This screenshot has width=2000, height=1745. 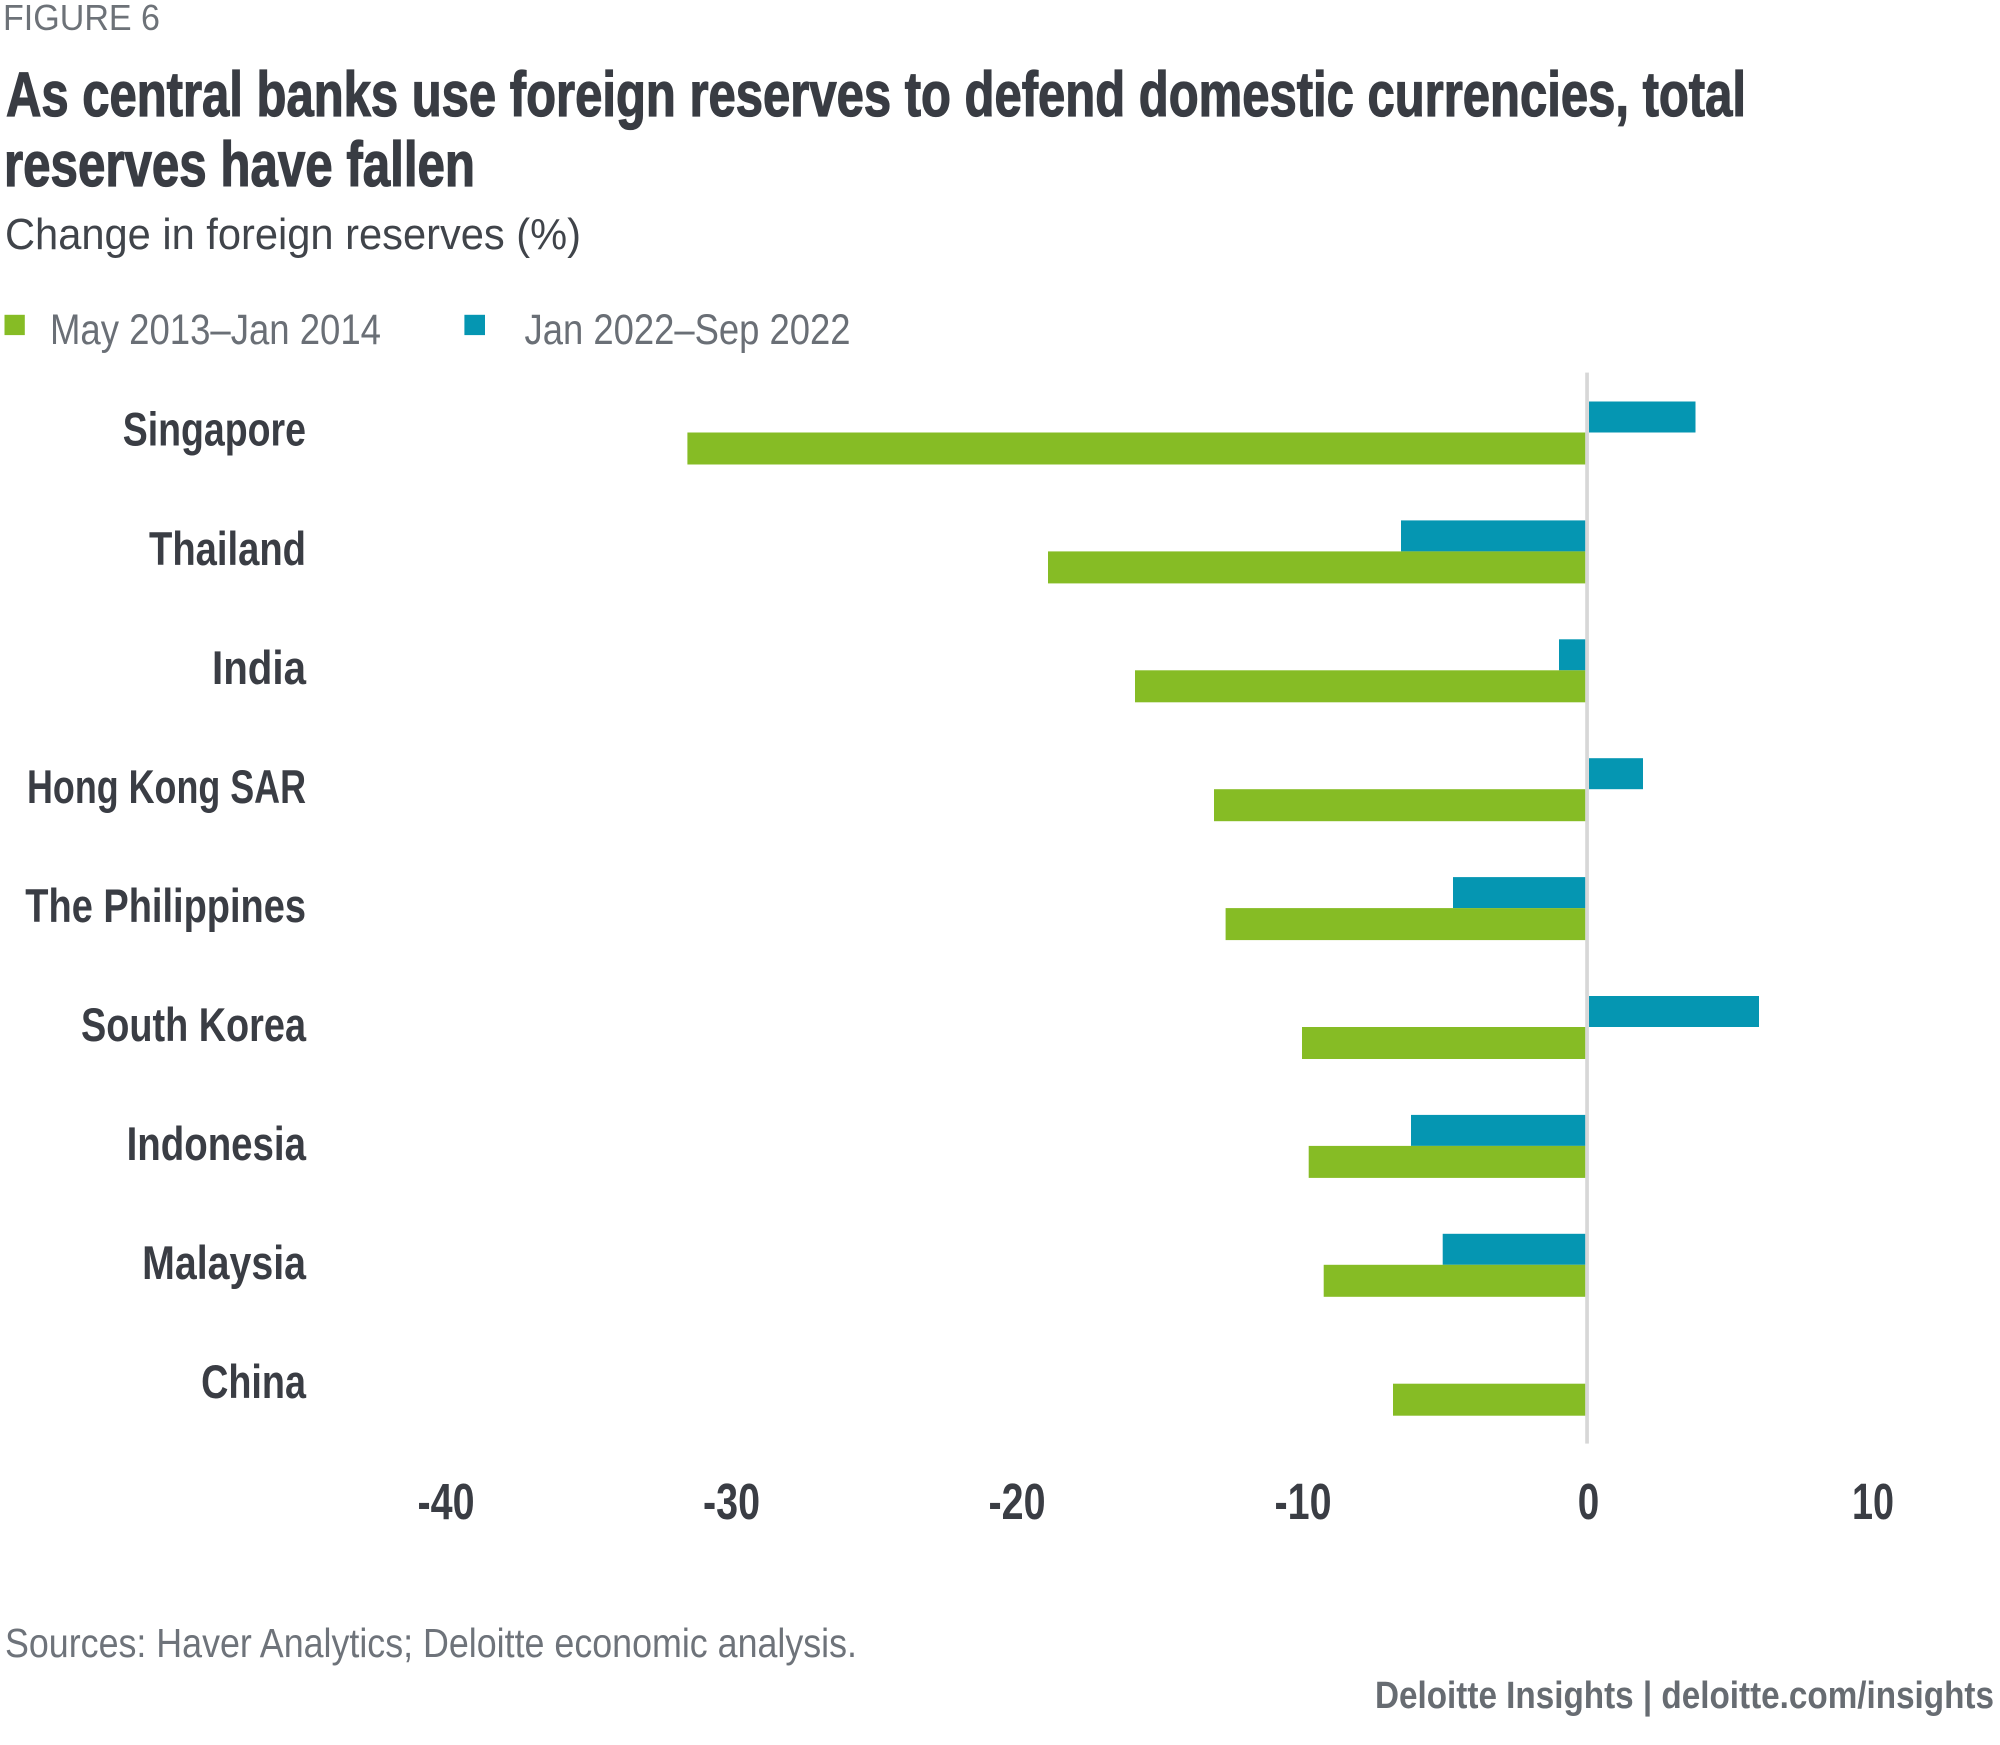 I want to click on svg-text: -10, so click(x=1303, y=1501).